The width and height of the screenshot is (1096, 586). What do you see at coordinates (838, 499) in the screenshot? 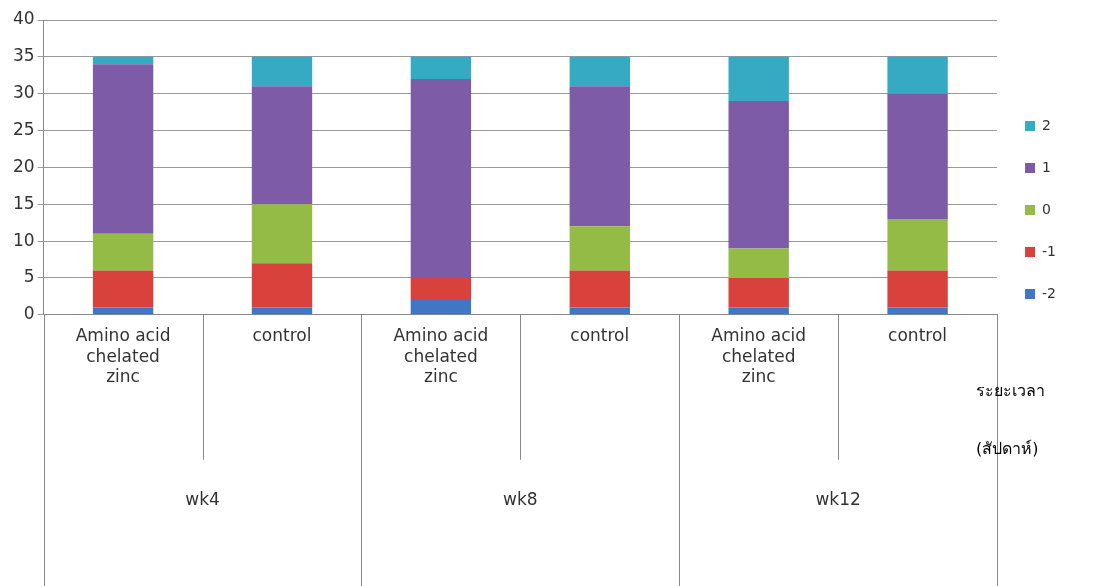
I see `text: wk12` at bounding box center [838, 499].